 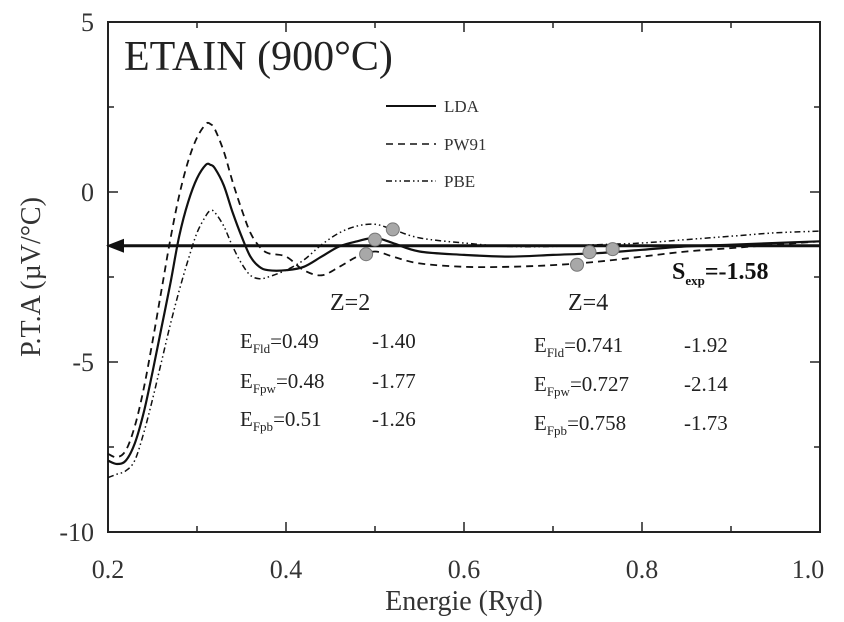 I want to click on seebeck-value: -1.26, so click(x=394, y=419).